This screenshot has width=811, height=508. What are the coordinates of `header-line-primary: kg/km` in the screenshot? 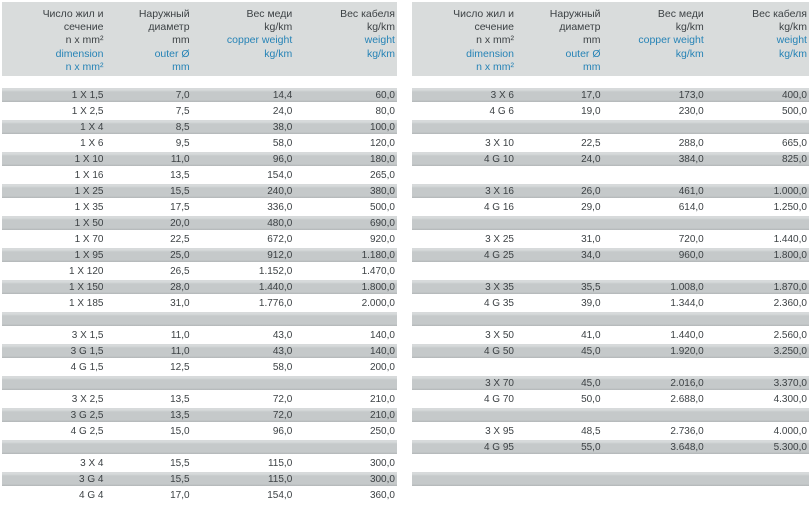 It's located at (792, 27).